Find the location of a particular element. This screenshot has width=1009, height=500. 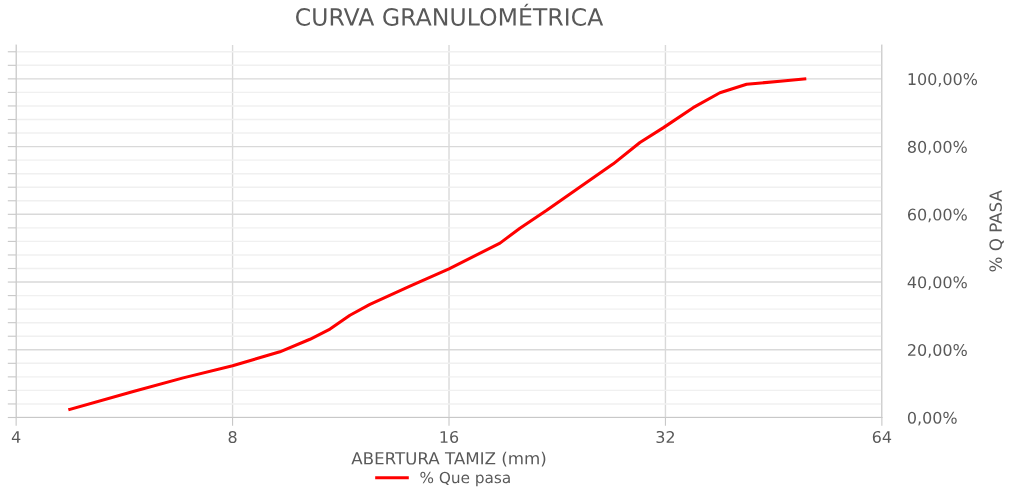

y-axis-title: % Q PASA is located at coordinates (996, 231).